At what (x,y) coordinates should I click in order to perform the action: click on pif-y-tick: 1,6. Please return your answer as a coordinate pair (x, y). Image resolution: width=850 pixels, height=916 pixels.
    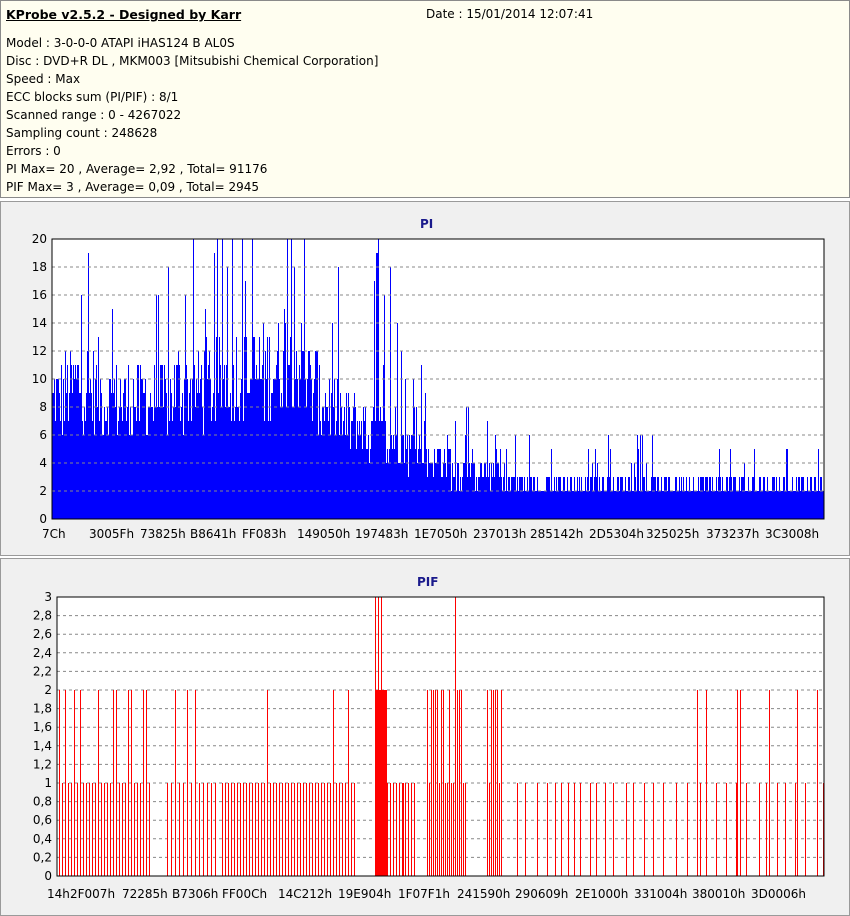
    Looking at the image, I should click on (42, 727).